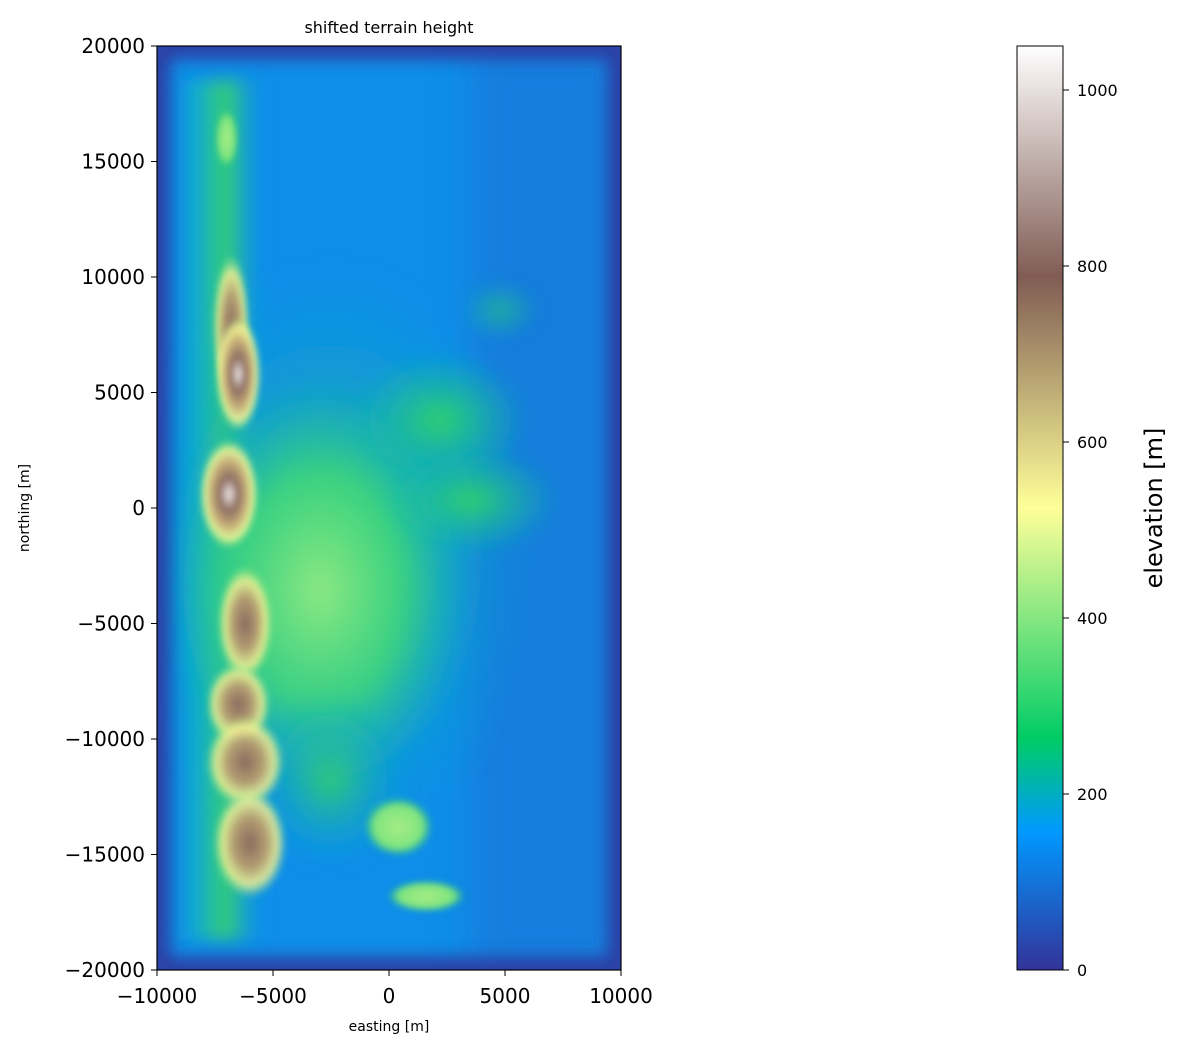 This screenshot has height=1052, width=1183. I want to click on colorbar-tick-label: 200, so click(1092, 794).